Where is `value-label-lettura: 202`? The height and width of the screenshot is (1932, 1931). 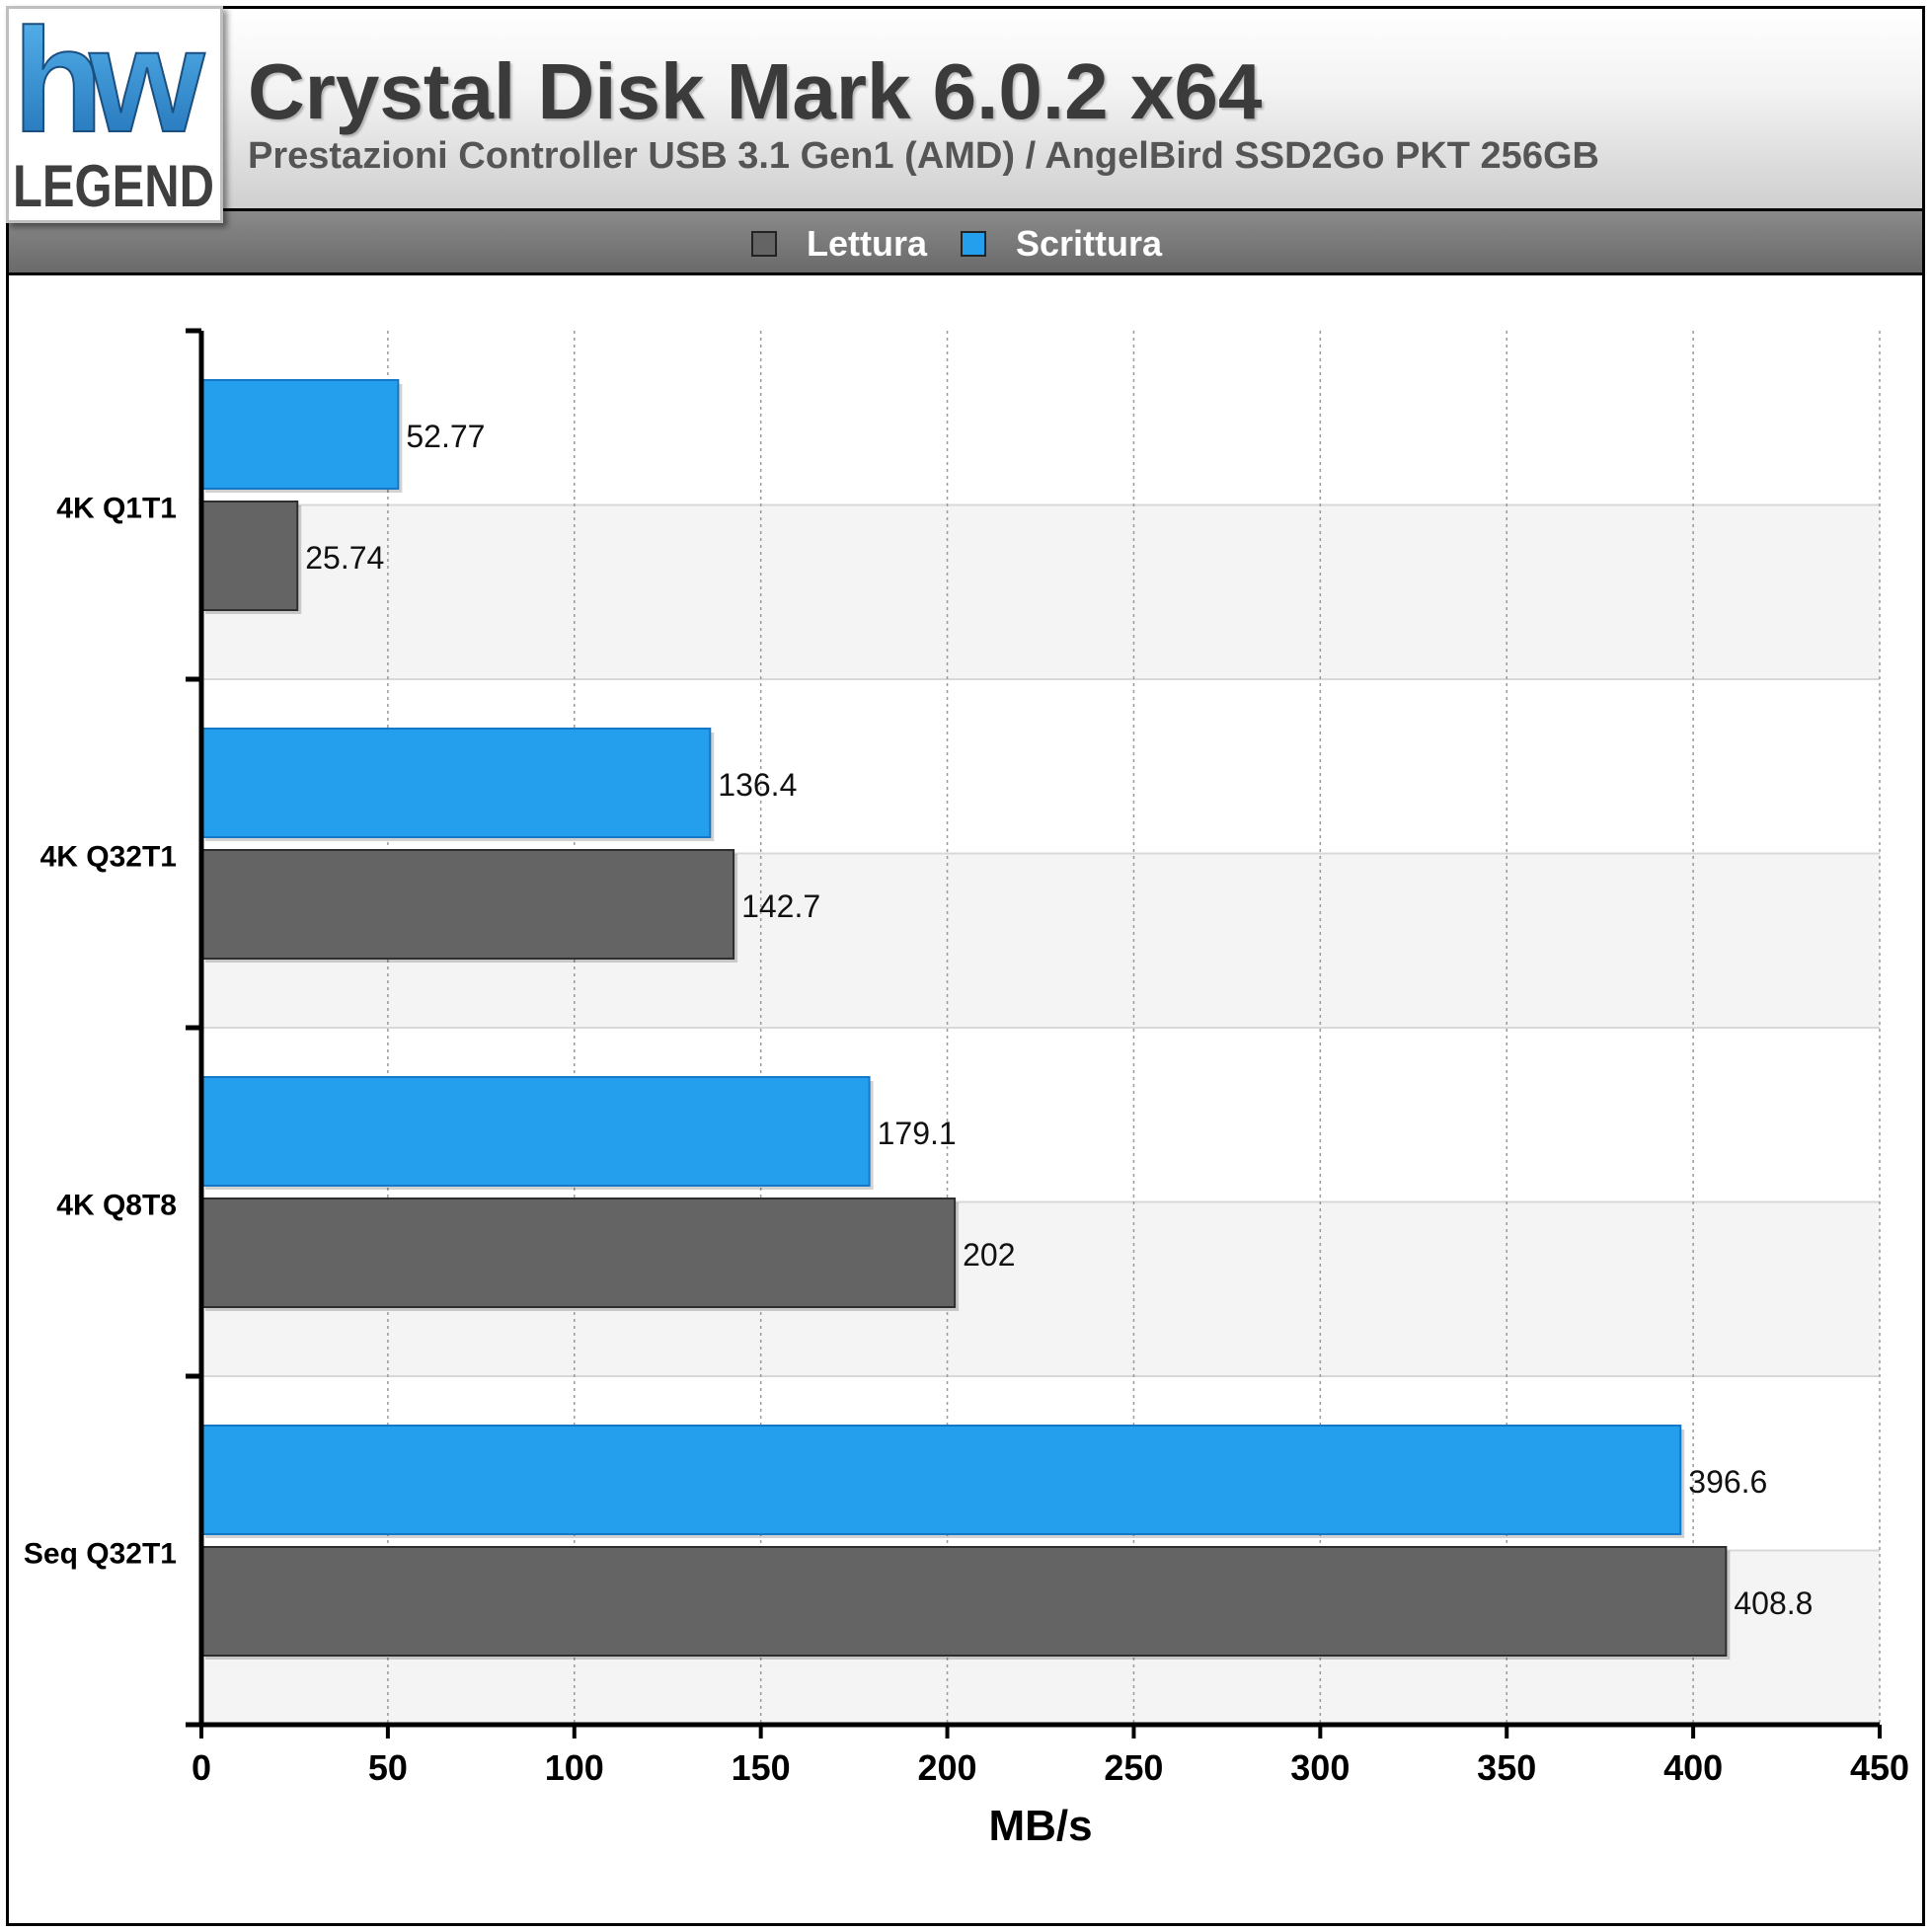
value-label-lettura: 202 is located at coordinates (989, 1255).